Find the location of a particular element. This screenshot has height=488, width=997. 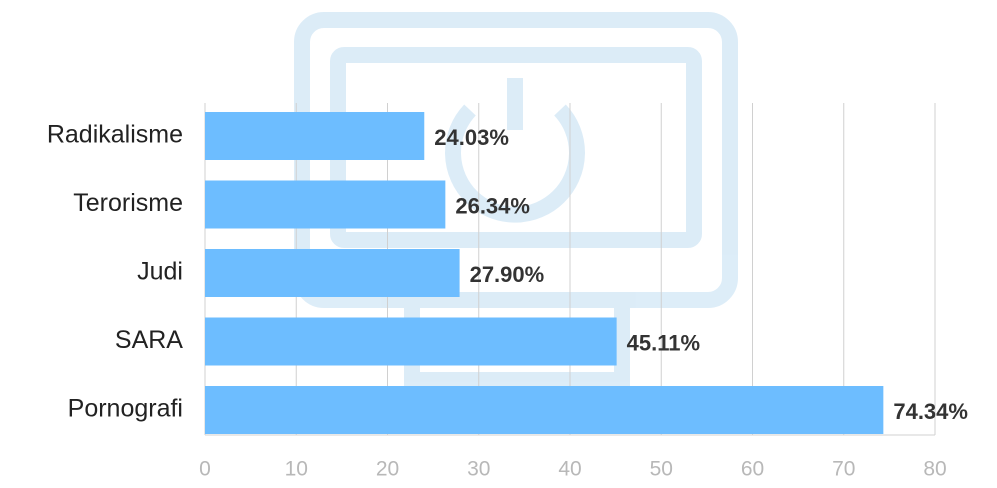

value-label: 27.90% is located at coordinates (507, 274).